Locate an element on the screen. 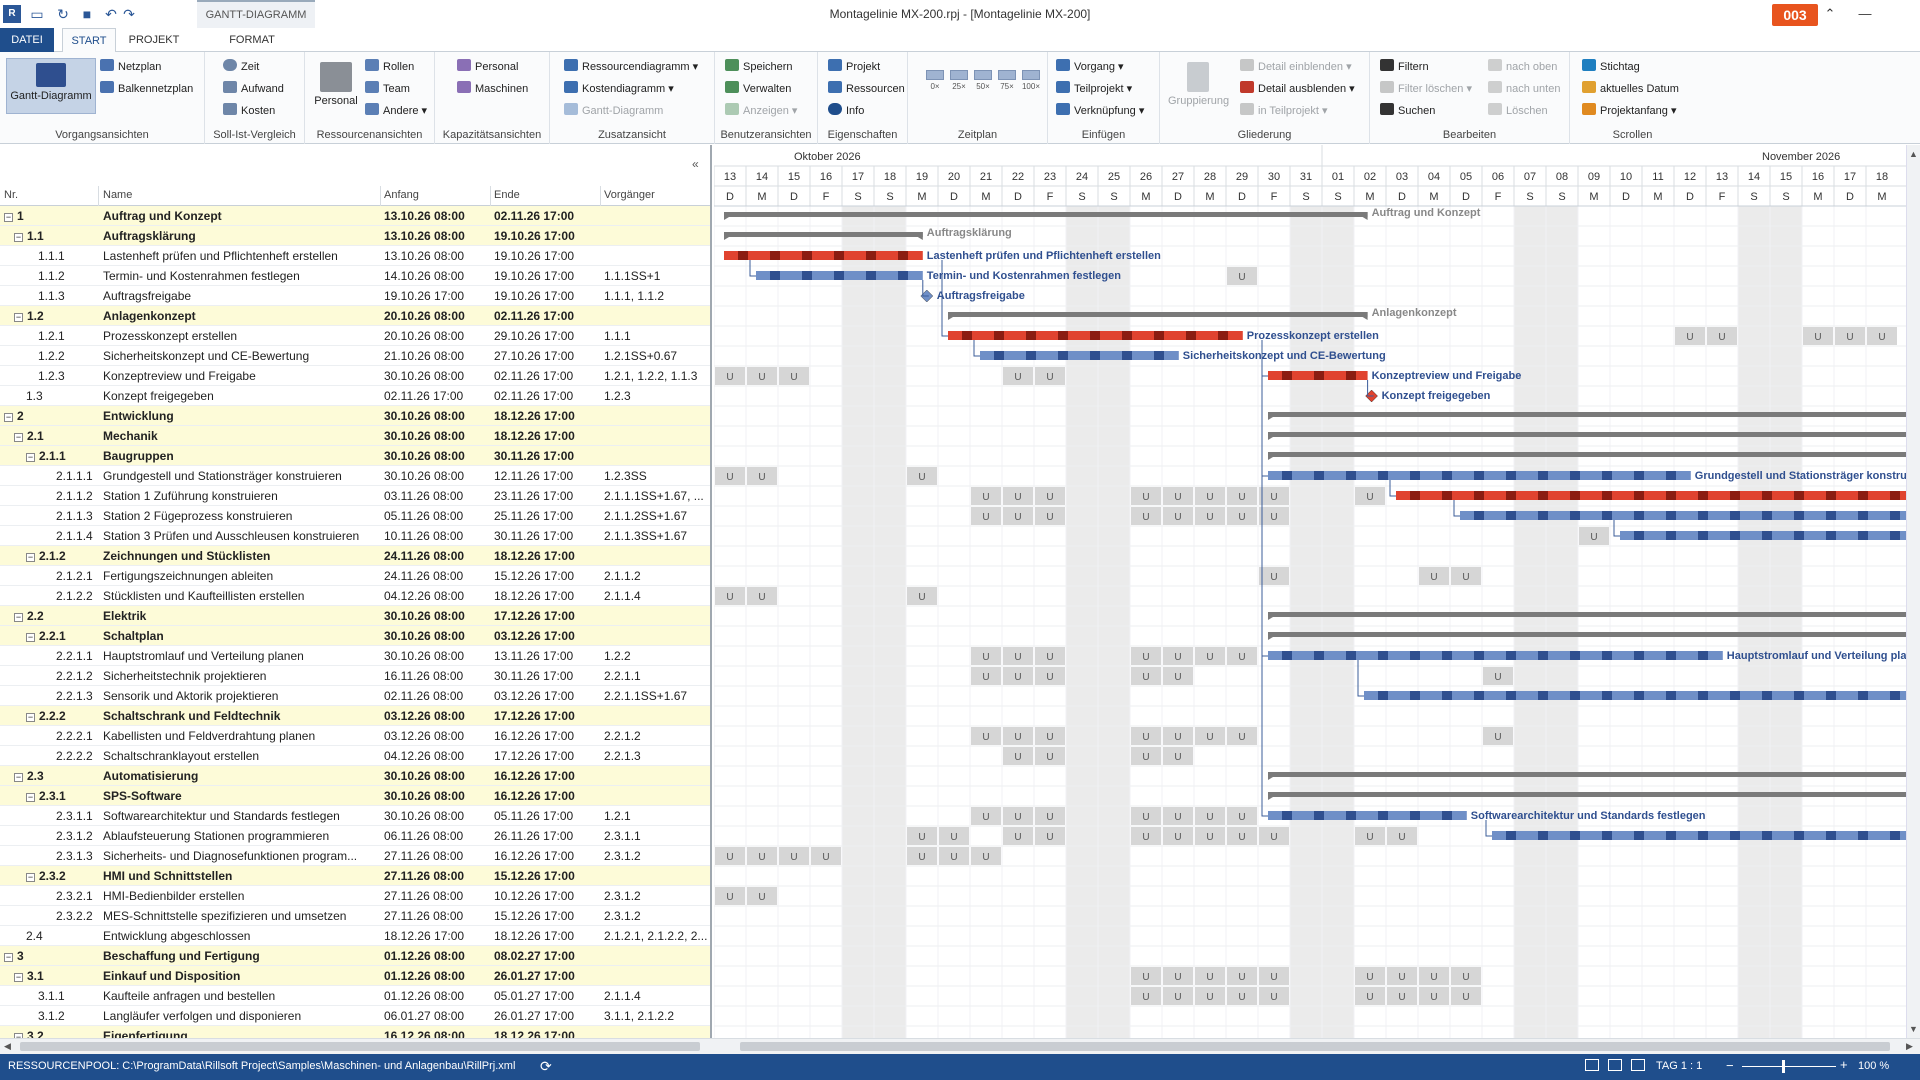 This screenshot has height=1080, width=1920. andere-button: Andere ▾ is located at coordinates (396, 111).